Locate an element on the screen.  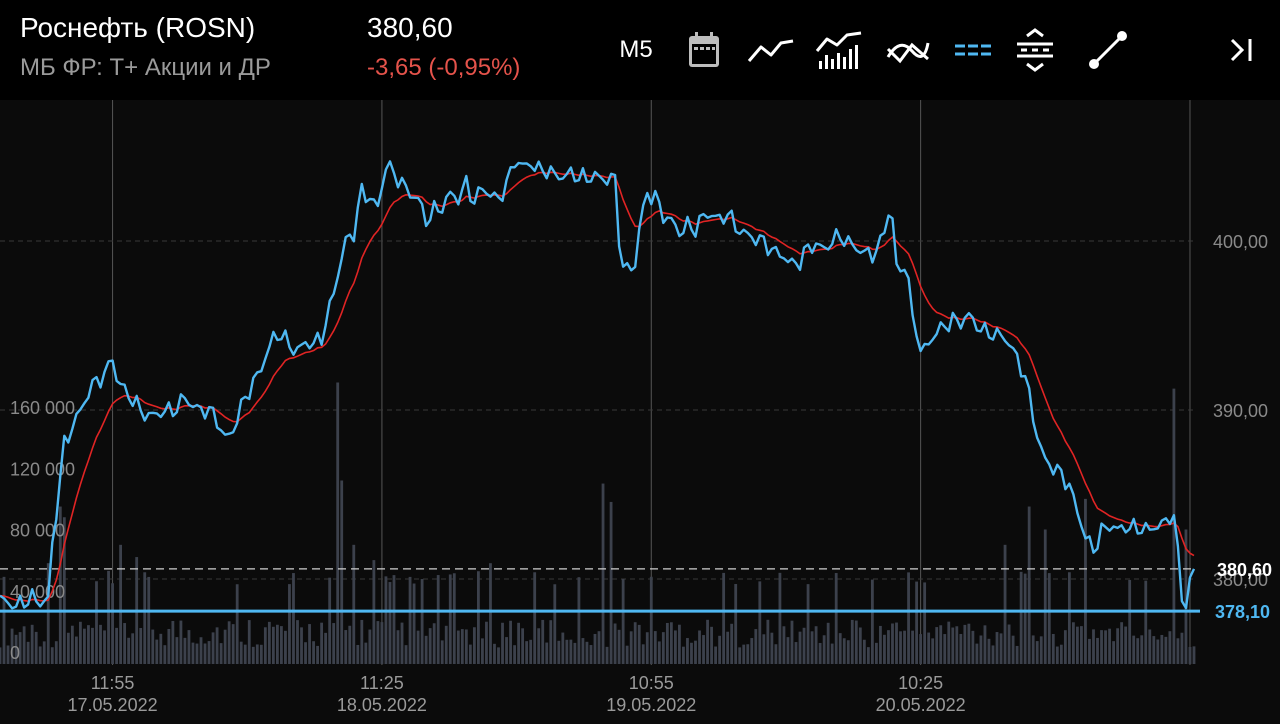
volume-chart-icon is located at coordinates (839, 50).